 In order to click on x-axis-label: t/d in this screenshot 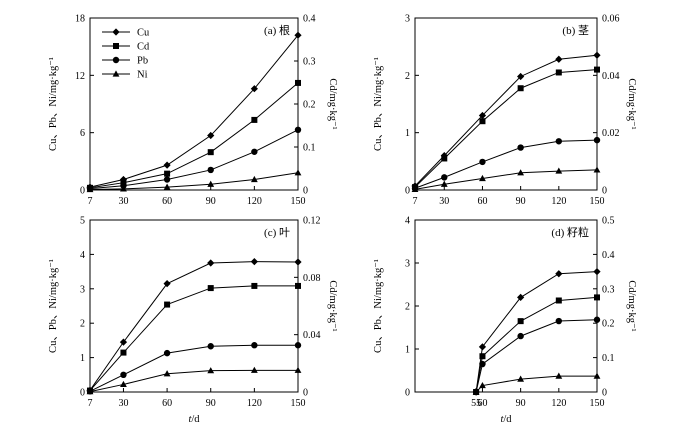, I will do `click(506, 419)`.